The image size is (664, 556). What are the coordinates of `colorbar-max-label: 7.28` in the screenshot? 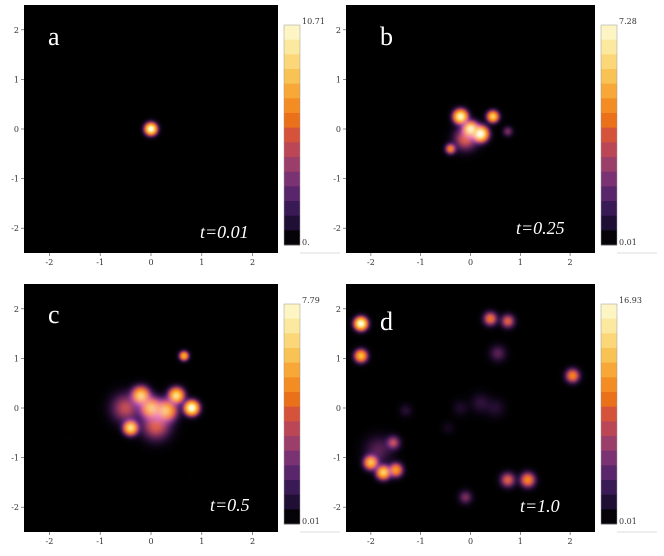 It's located at (628, 21).